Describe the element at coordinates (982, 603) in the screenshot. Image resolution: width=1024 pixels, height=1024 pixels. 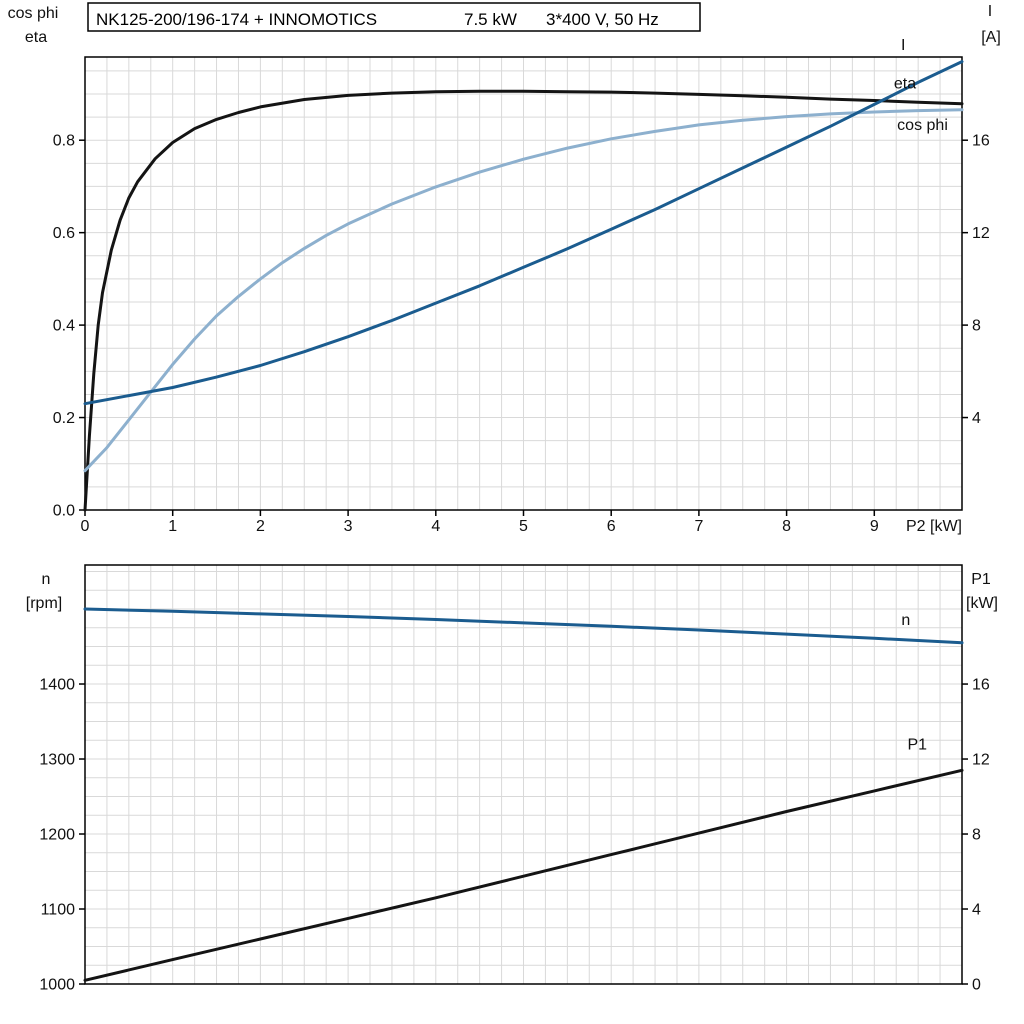
I see `bottom-right-axis-label-line2: [kW]` at that location.